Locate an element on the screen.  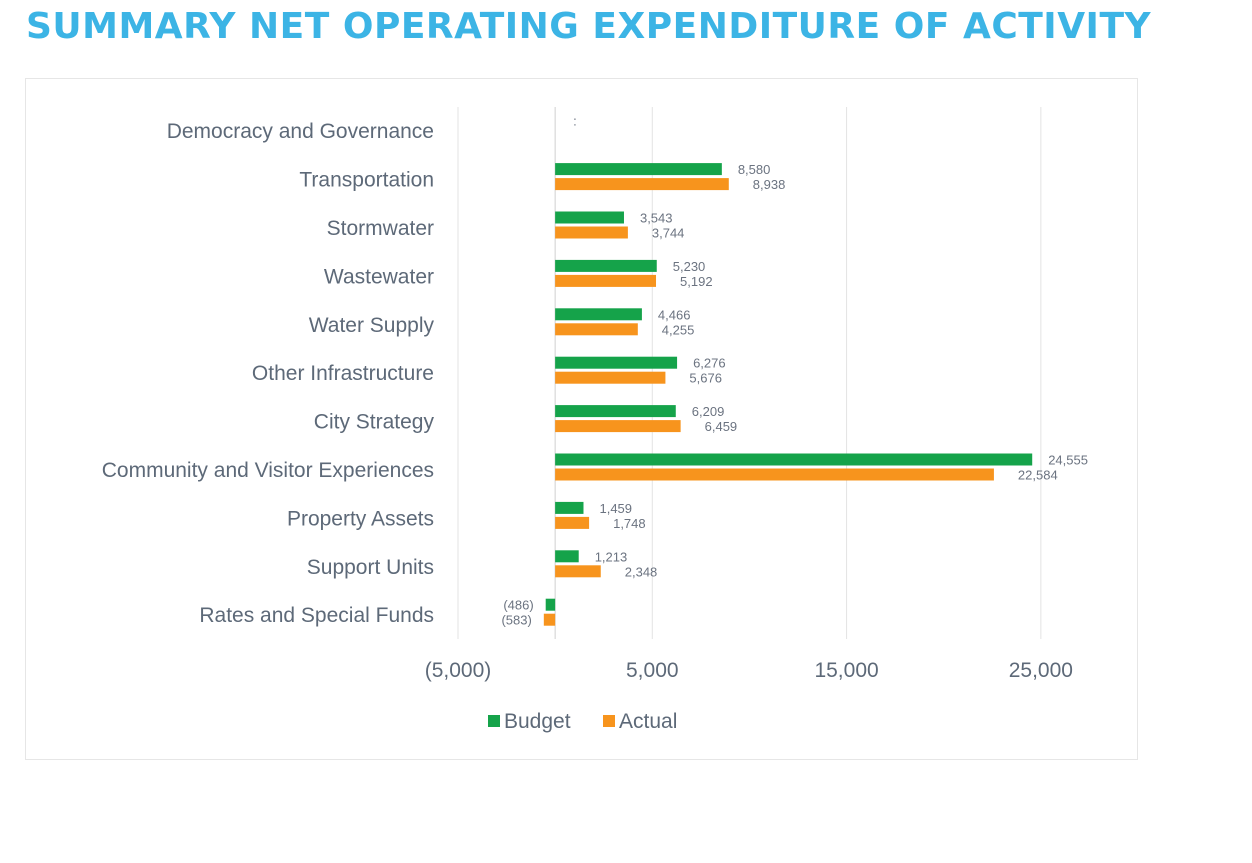
data-label: 1,213 is located at coordinates (611, 556).